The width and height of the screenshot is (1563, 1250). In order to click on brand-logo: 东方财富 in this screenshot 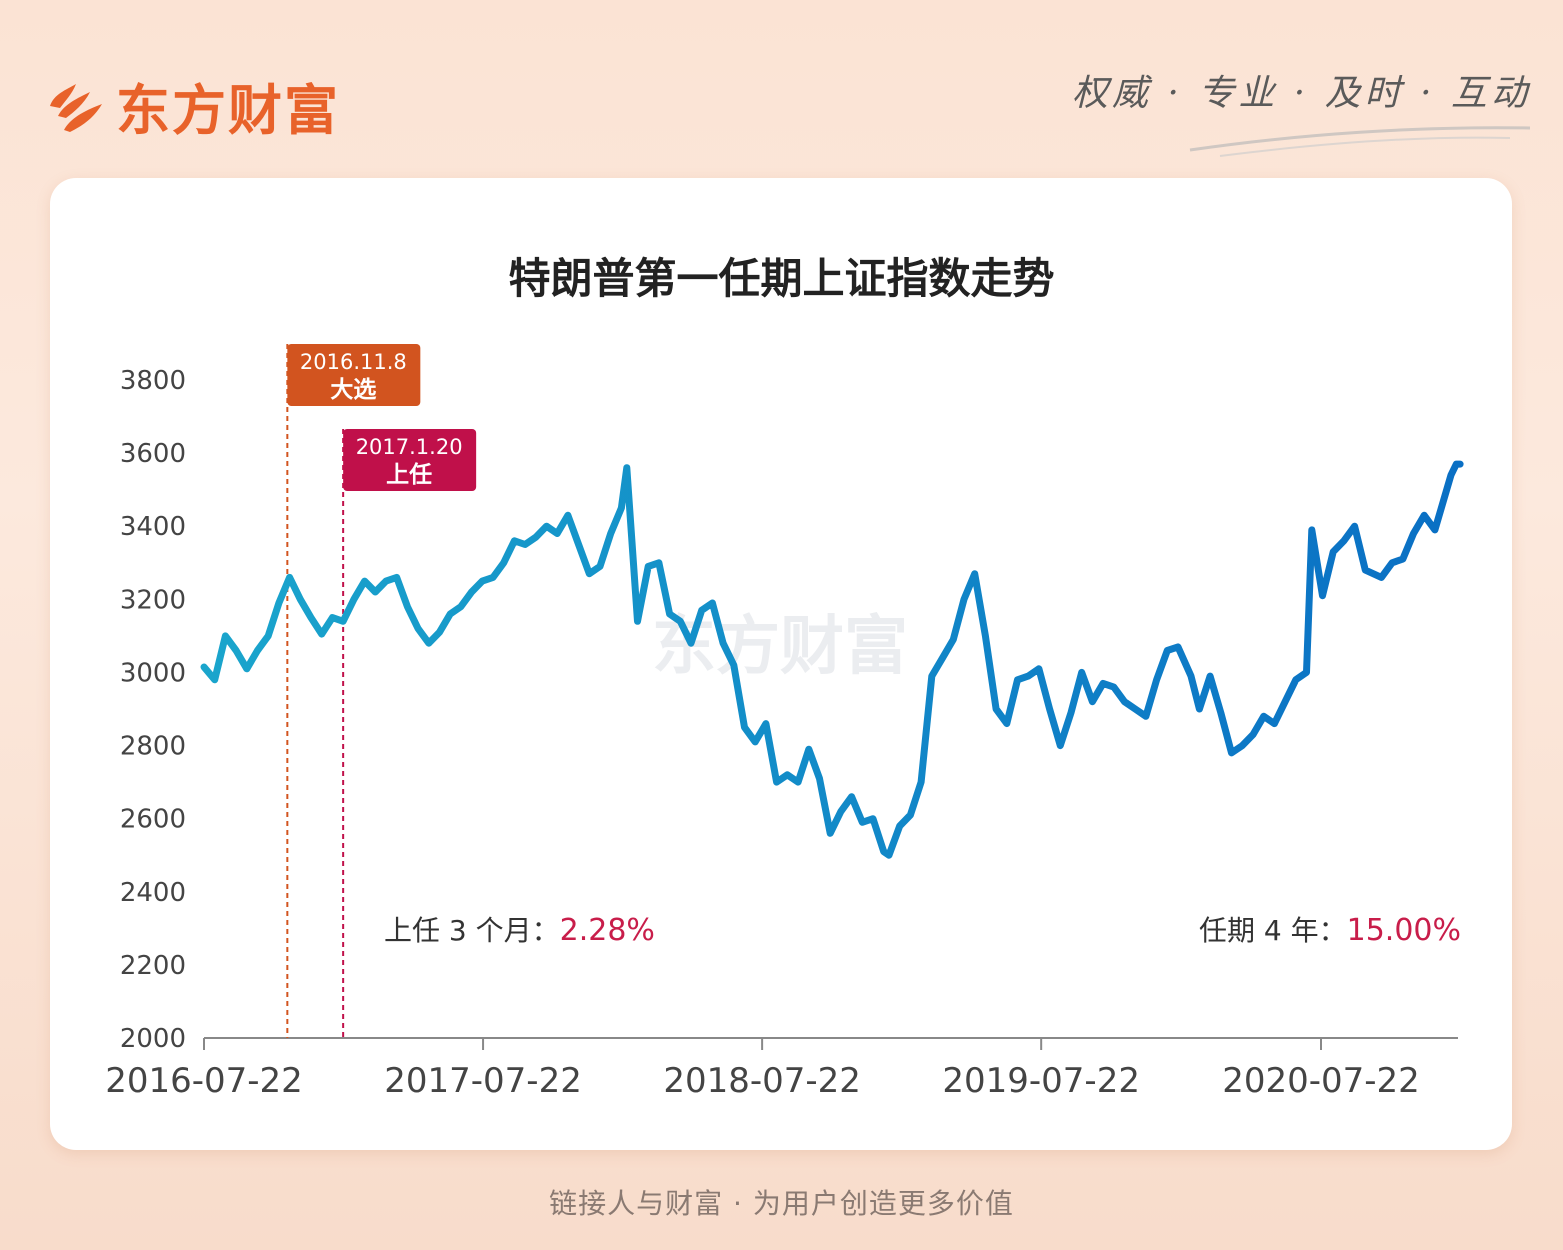, I will do `click(192, 105)`.